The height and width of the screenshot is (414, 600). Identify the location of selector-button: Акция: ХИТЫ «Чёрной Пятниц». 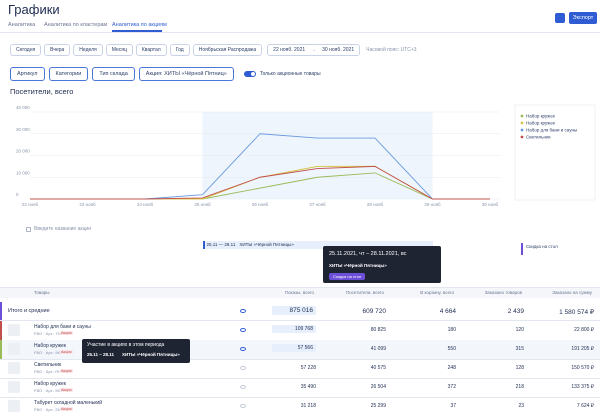
(186, 74).